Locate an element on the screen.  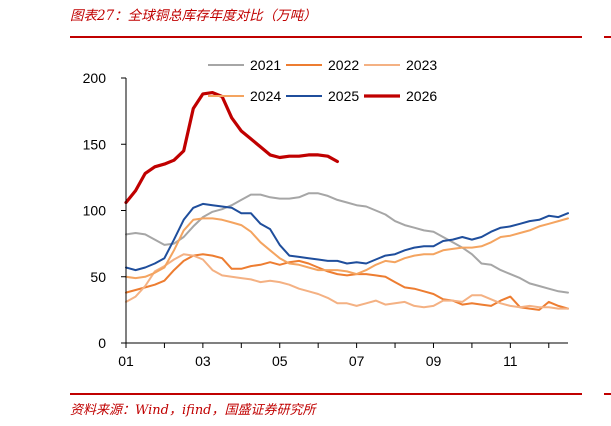
legend-label-2024: 2024 is located at coordinates (265, 96).